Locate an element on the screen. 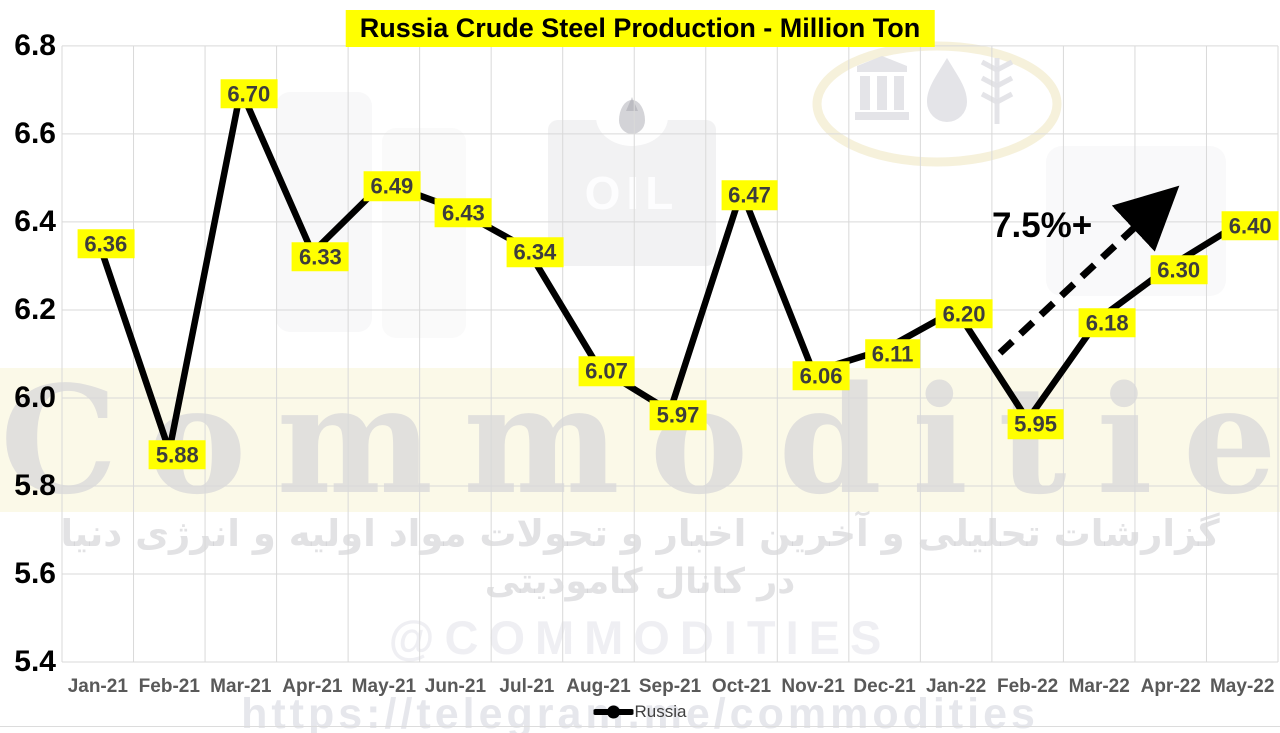 The image size is (1280, 733). legend-label: Russia is located at coordinates (660, 711).